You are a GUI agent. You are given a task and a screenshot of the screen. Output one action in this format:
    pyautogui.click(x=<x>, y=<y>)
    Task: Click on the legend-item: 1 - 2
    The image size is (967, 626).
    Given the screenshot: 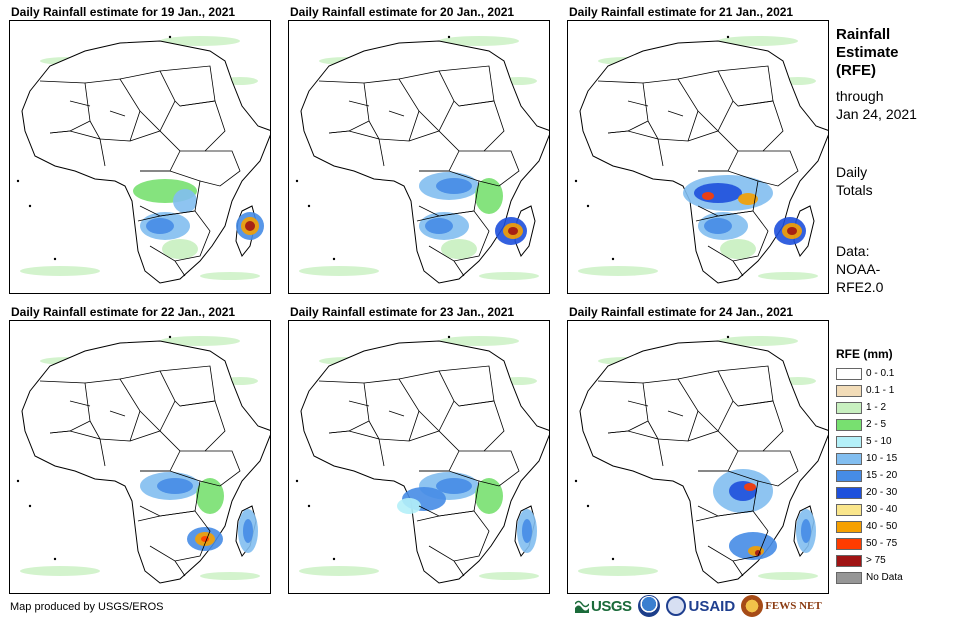 What is the action you would take?
    pyautogui.click(x=869, y=407)
    